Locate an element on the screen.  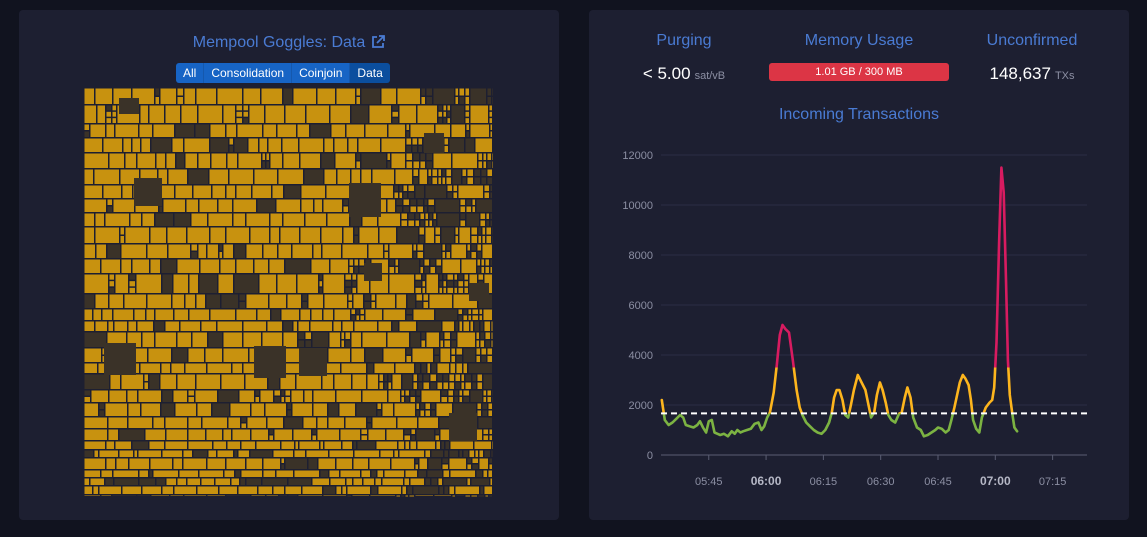
large-transaction-block is located at coordinates (120, 359).